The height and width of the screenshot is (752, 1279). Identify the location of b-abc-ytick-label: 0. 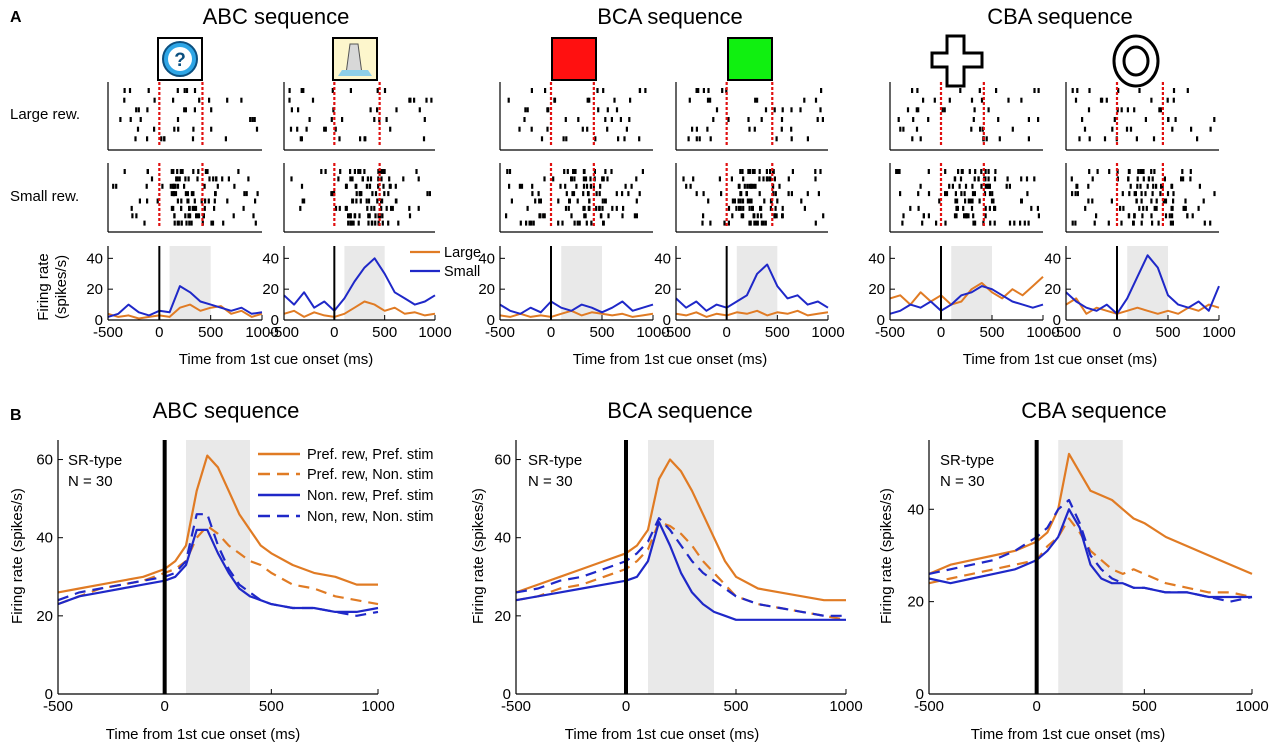
(49, 694).